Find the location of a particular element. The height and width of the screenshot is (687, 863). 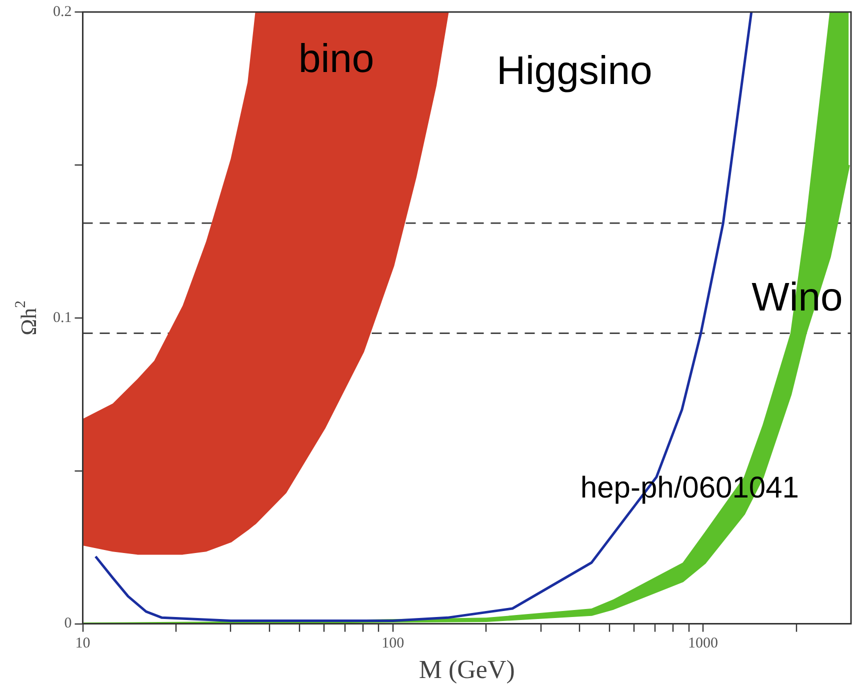

x-tick-label: 100 is located at coordinates (393, 644).